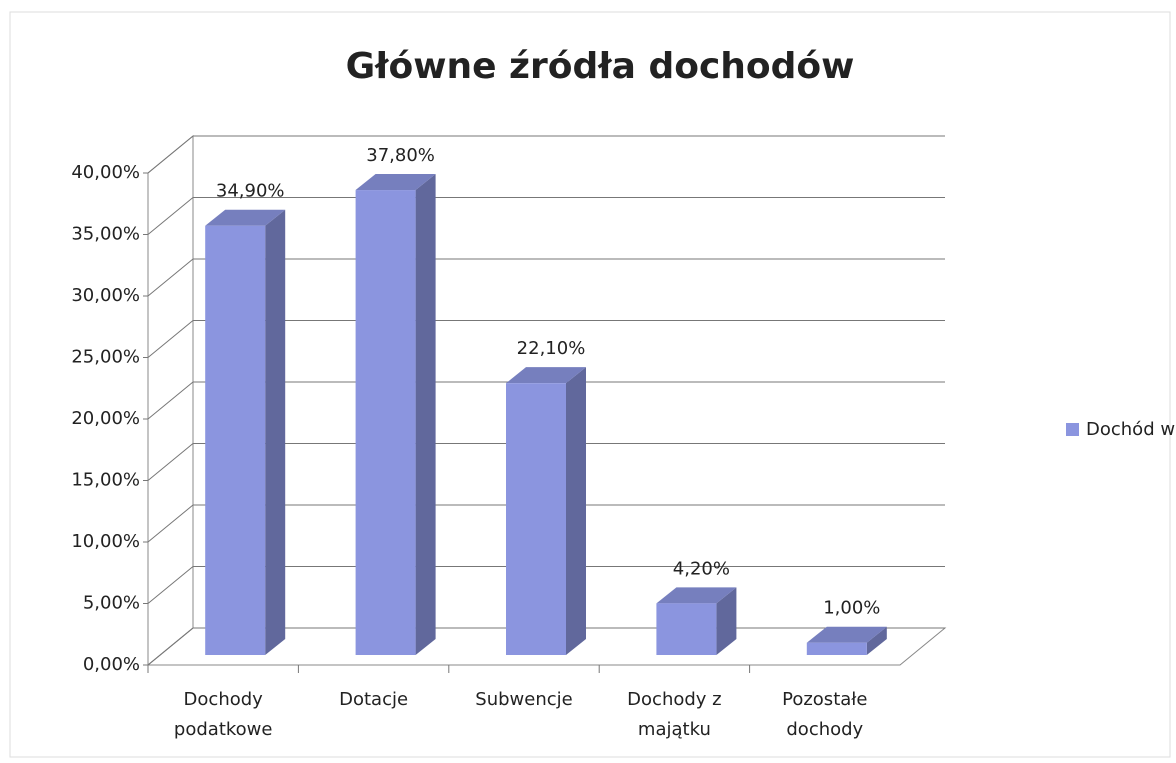 The width and height of the screenshot is (1176, 763). Describe the element at coordinates (373, 699) in the screenshot. I see `x-tick-label: Dotacje` at that location.